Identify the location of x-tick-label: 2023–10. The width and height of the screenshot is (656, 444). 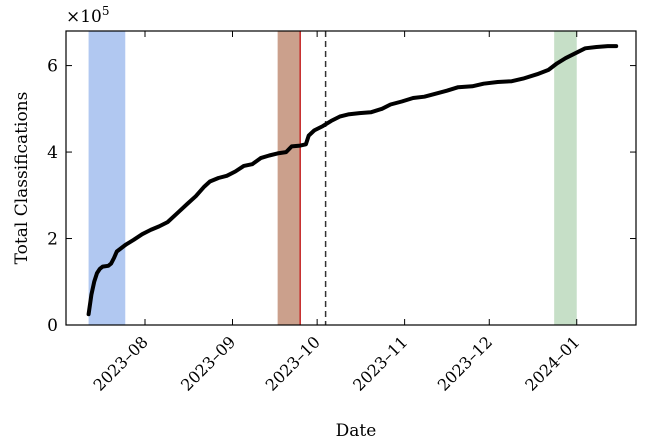
(293, 363).